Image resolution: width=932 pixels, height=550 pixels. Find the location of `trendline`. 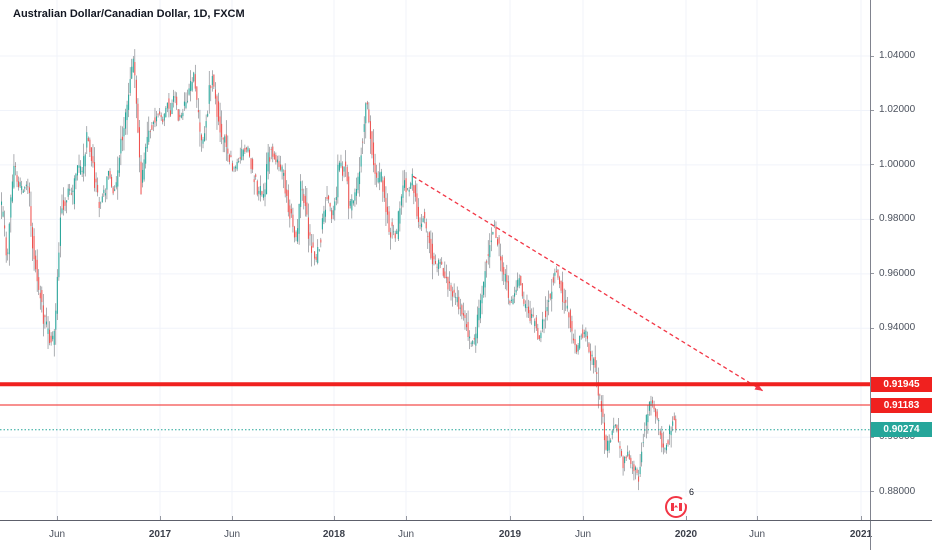

trendline is located at coordinates (588, 283).